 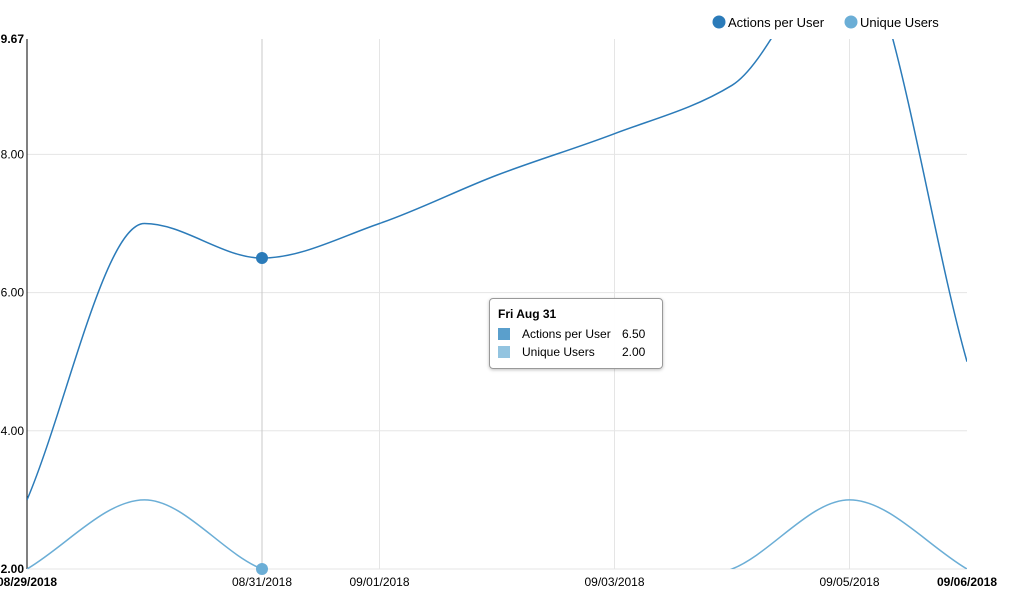 I want to click on tooltip-row-unique-users: Unique Users 2.00, so click(x=576, y=352).